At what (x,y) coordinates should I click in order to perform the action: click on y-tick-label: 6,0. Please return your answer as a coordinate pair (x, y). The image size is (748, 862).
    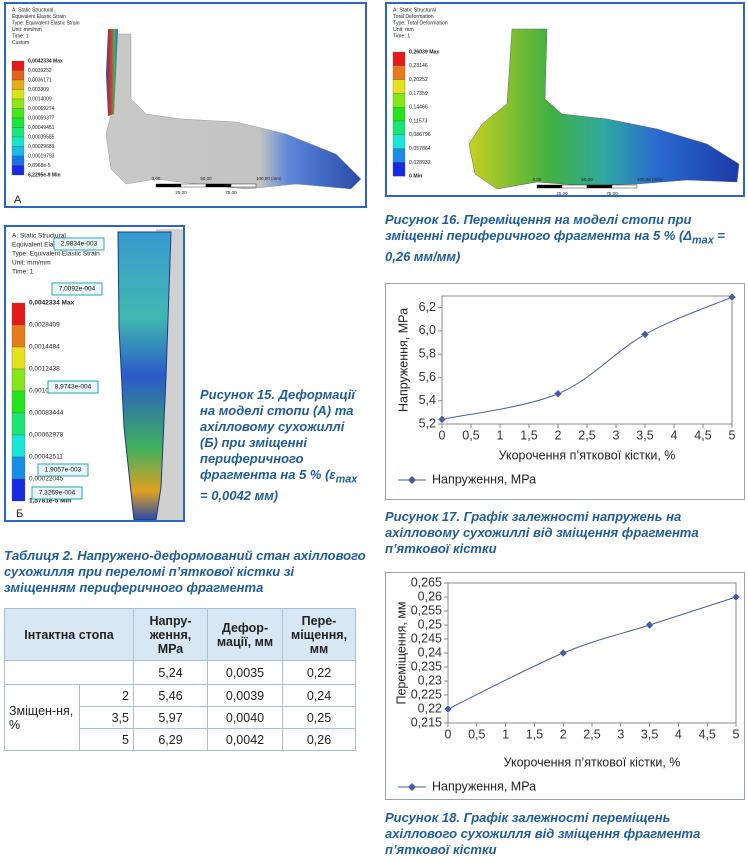
    Looking at the image, I should click on (427, 330).